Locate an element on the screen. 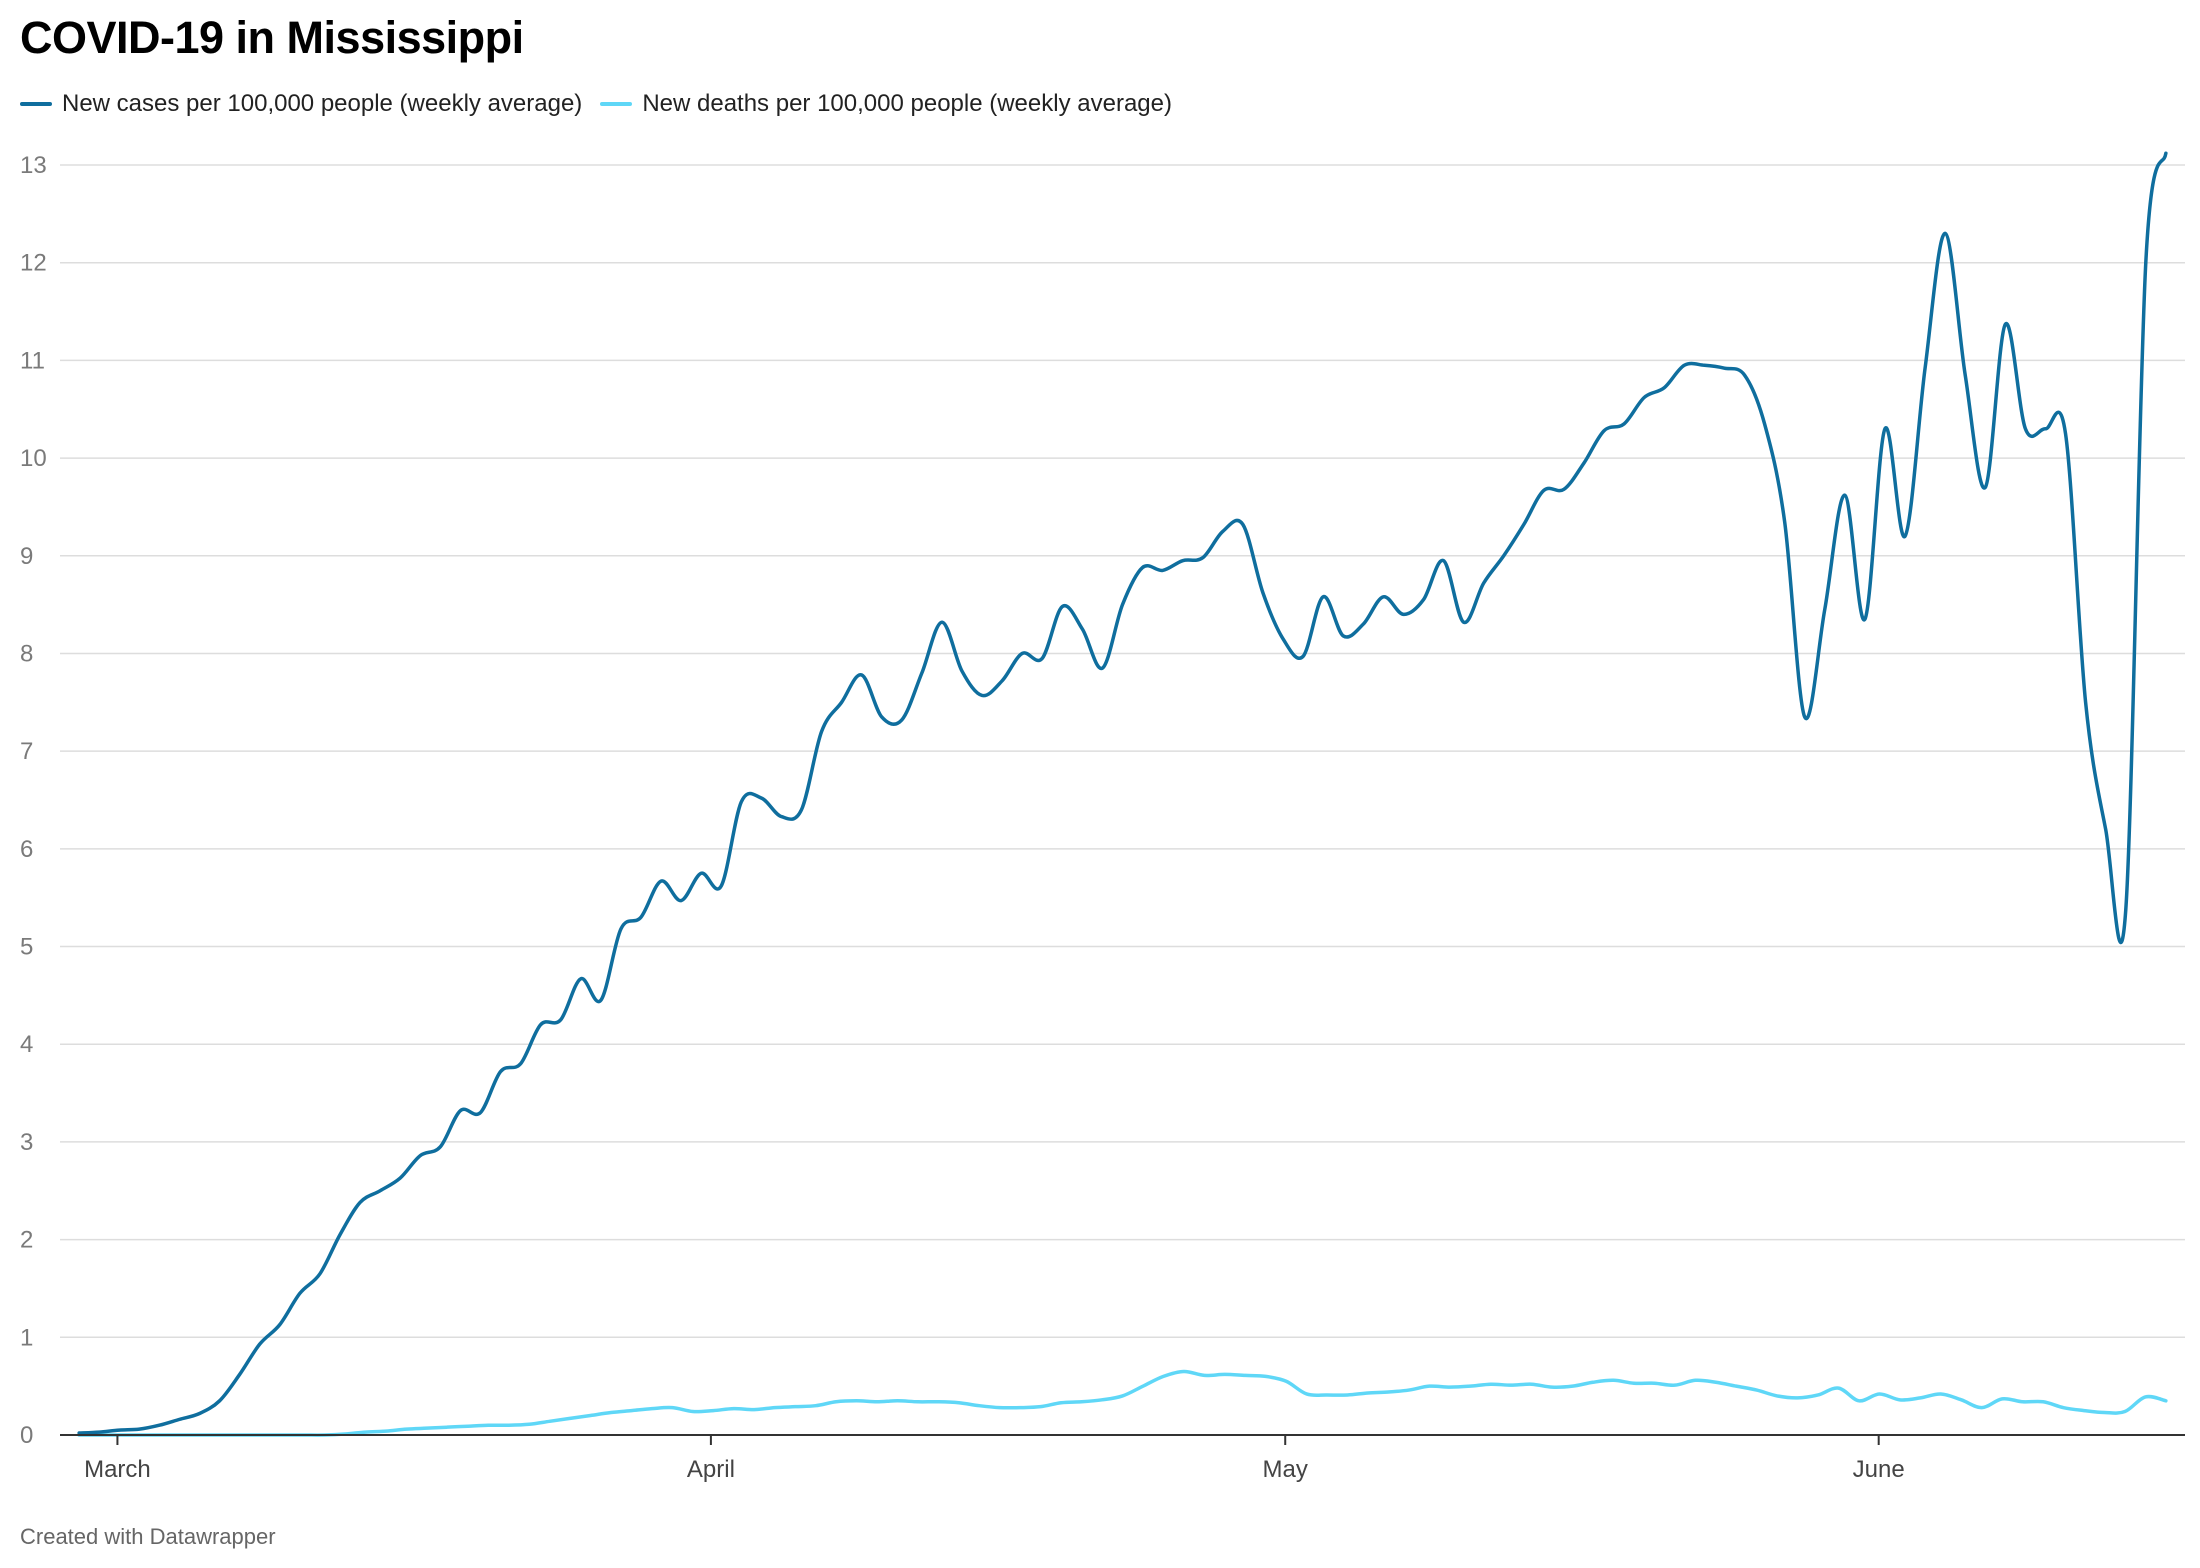 Image resolution: width=2200 pixels, height=1568 pixels. chart-title: COVID-19 in Mississippi is located at coordinates (272, 37).